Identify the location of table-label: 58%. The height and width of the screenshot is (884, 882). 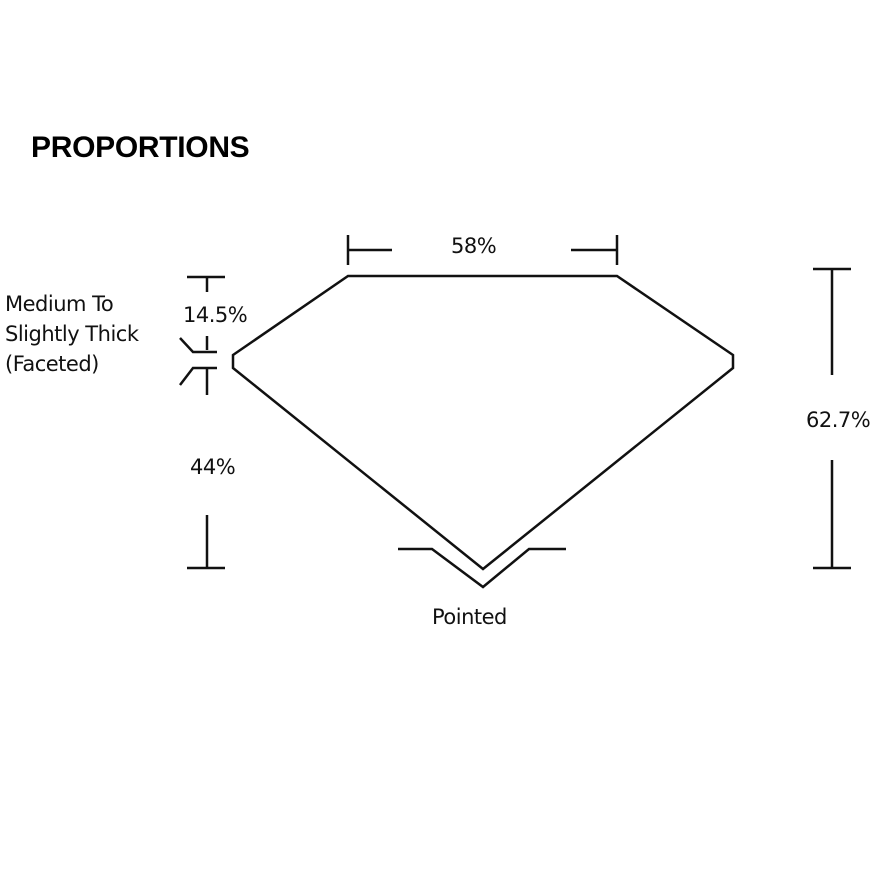
(474, 246).